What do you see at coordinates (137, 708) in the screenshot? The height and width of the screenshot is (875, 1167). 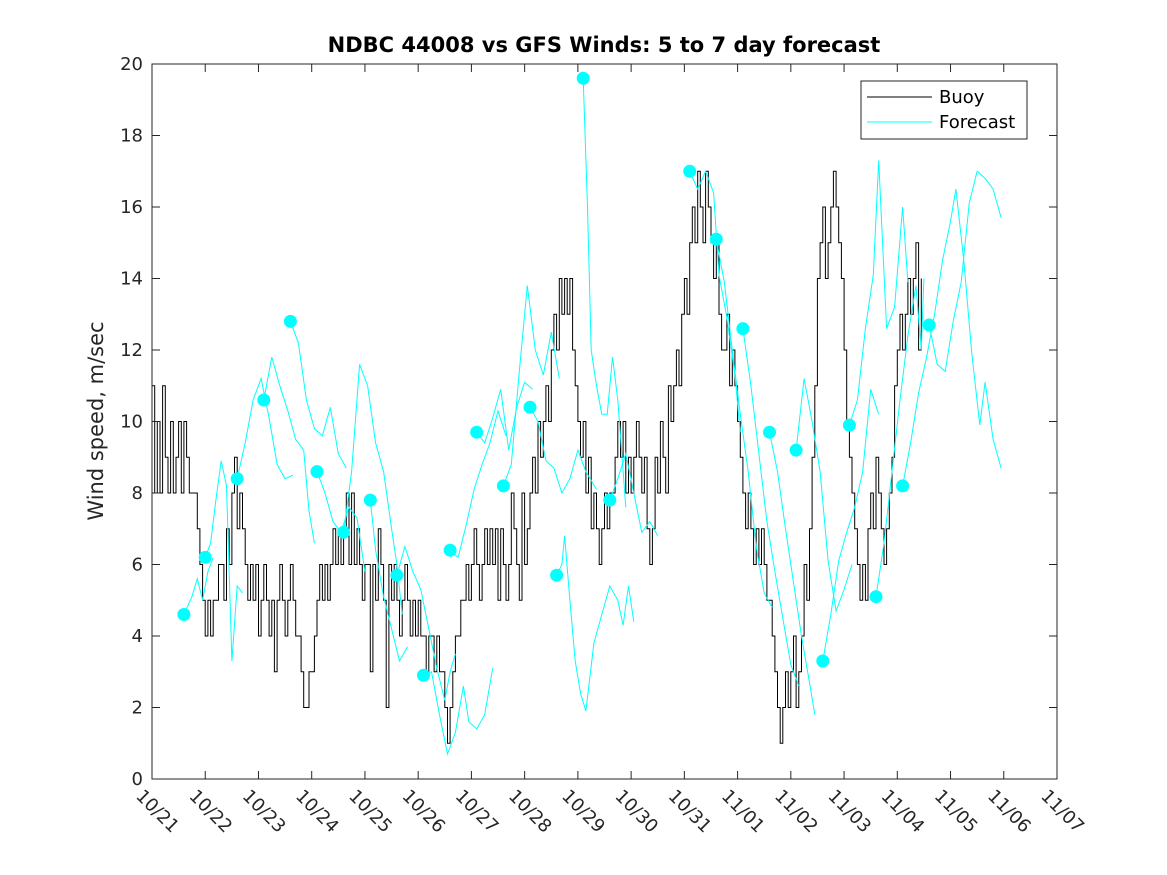 I see `y-tick-label-2: 2` at bounding box center [137, 708].